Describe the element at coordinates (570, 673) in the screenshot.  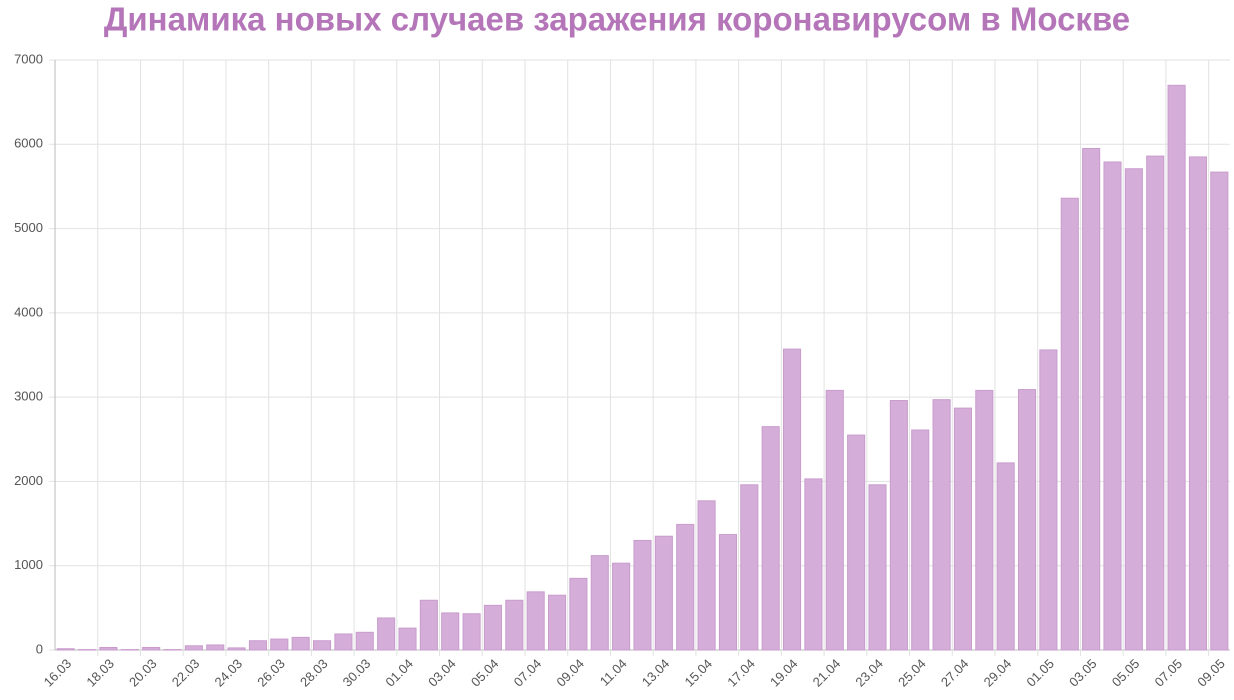
I see `x-tick-label: 09.04` at that location.